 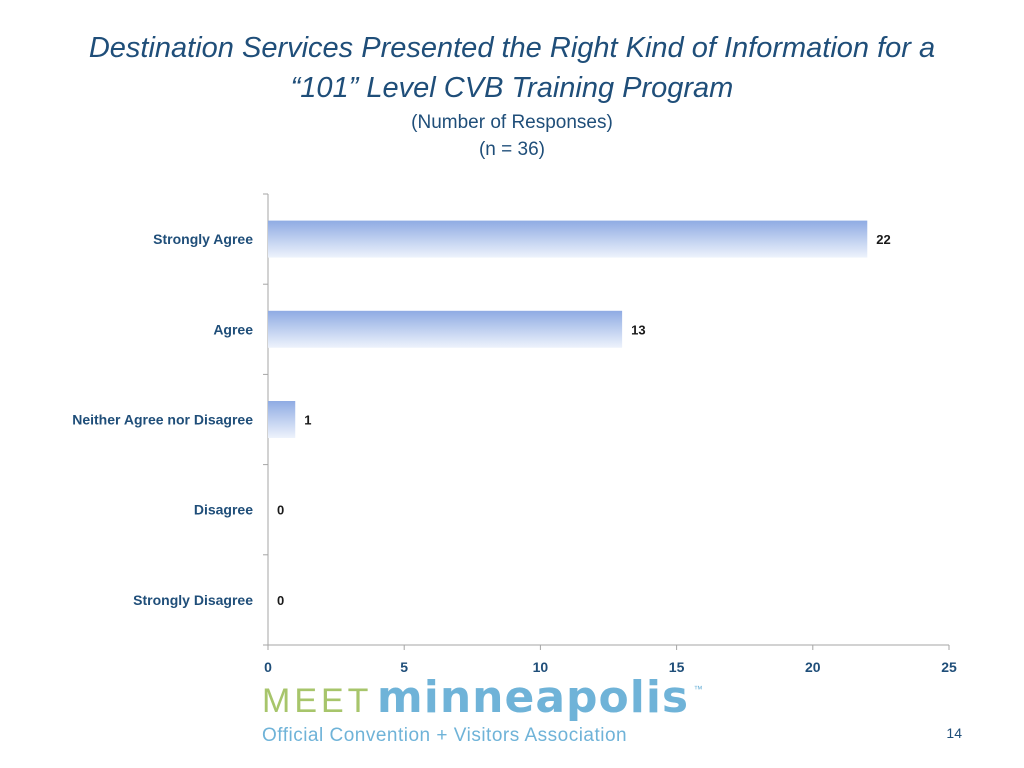 What do you see at coordinates (162, 420) in the screenshot?
I see `category-label: Neither Agree nor Disagree` at bounding box center [162, 420].